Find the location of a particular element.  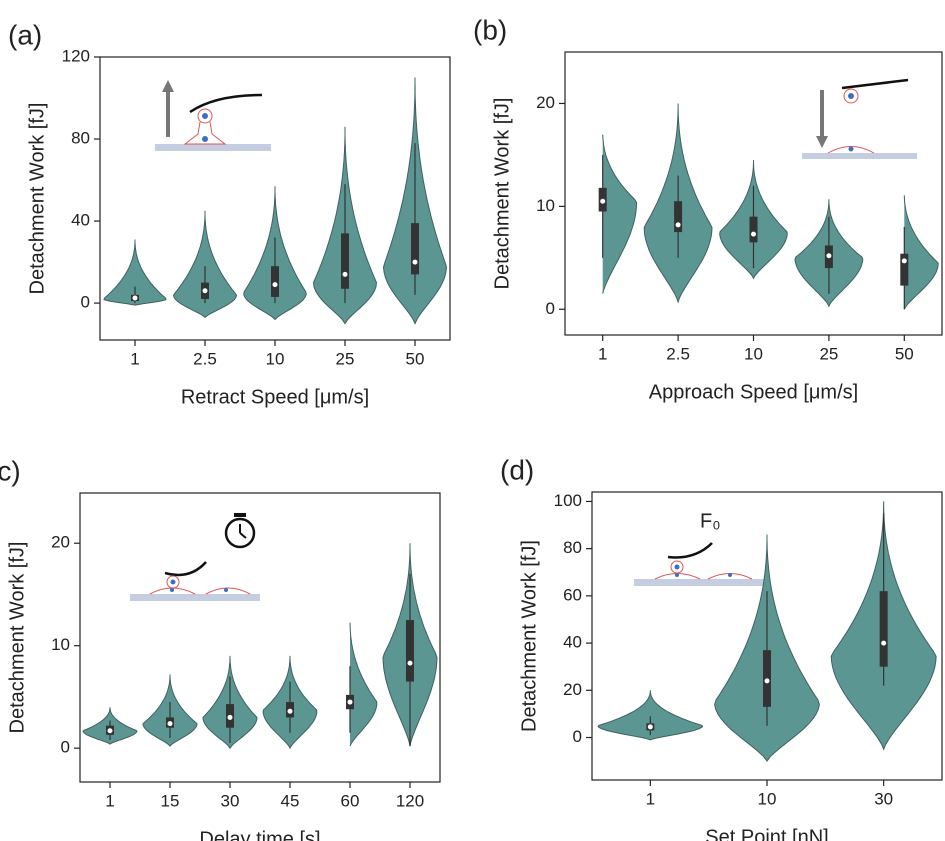

y-tick-label: 100 is located at coordinates (568, 500).